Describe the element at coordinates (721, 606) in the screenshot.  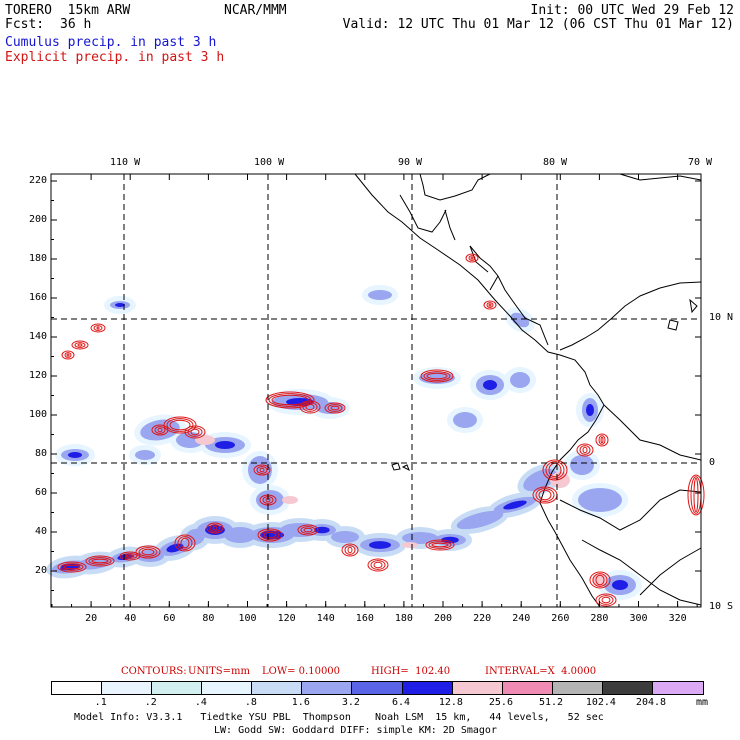
I see `lat-label-10s: 10 S` at that location.